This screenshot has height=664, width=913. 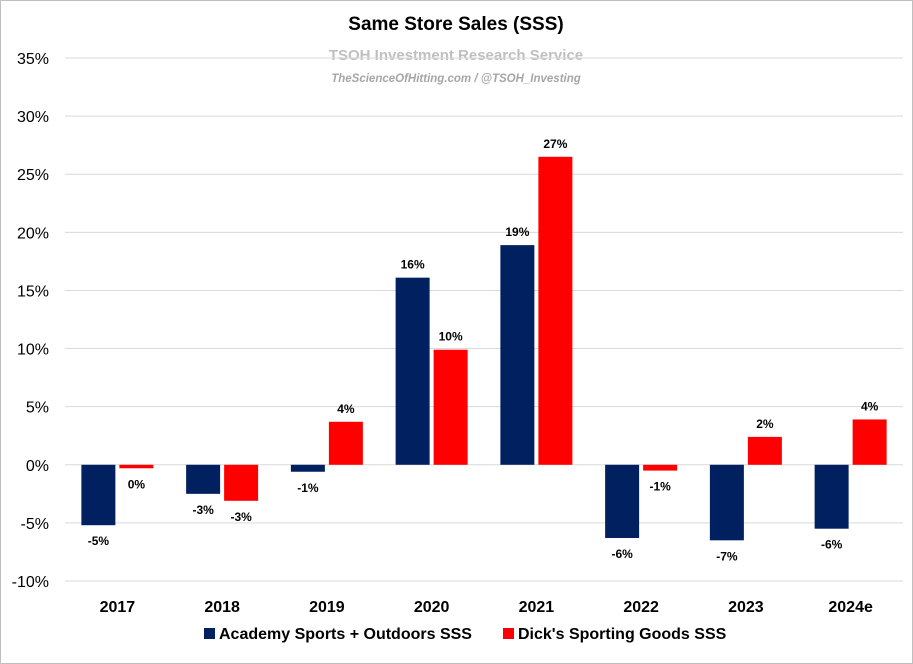 What do you see at coordinates (30, 321) in the screenshot?
I see `y-axis-ticks: -10% -5% 0% 5% 10% 15% 20% 25% 30% 35%` at bounding box center [30, 321].